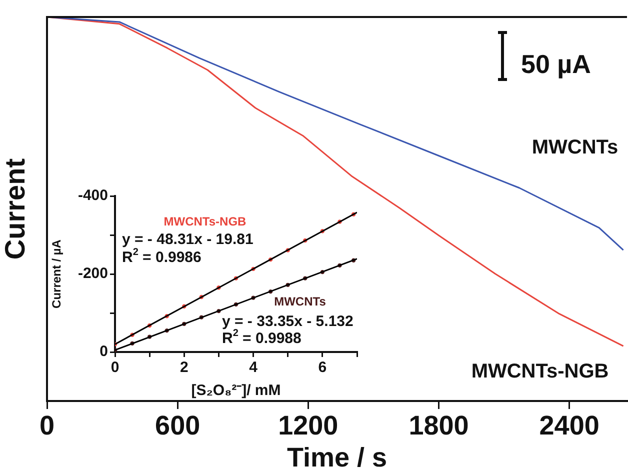 The image size is (628, 475). What do you see at coordinates (57, 273) in the screenshot?
I see `y-axis-title: Current / µA` at bounding box center [57, 273].